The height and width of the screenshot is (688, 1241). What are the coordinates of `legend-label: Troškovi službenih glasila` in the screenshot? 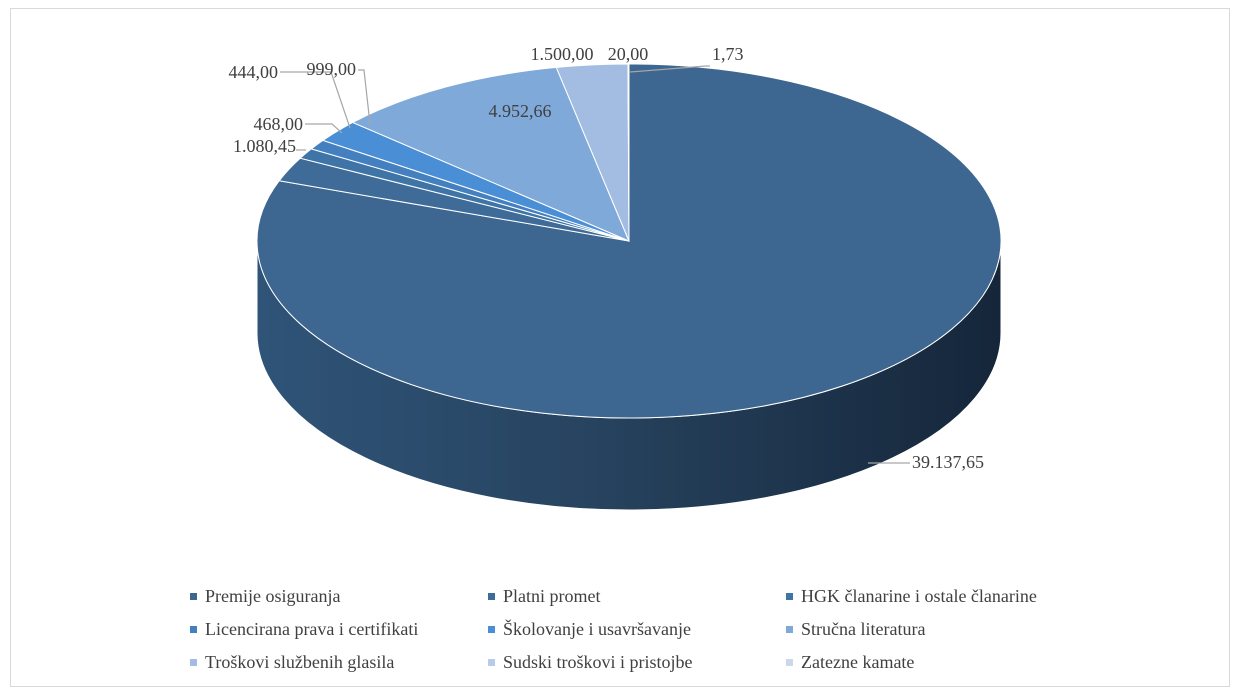 It's located at (300, 662).